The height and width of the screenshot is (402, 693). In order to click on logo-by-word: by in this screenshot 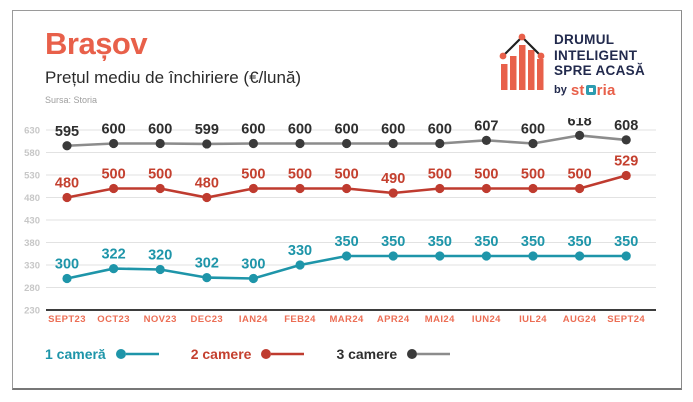, I will do `click(560, 90)`.